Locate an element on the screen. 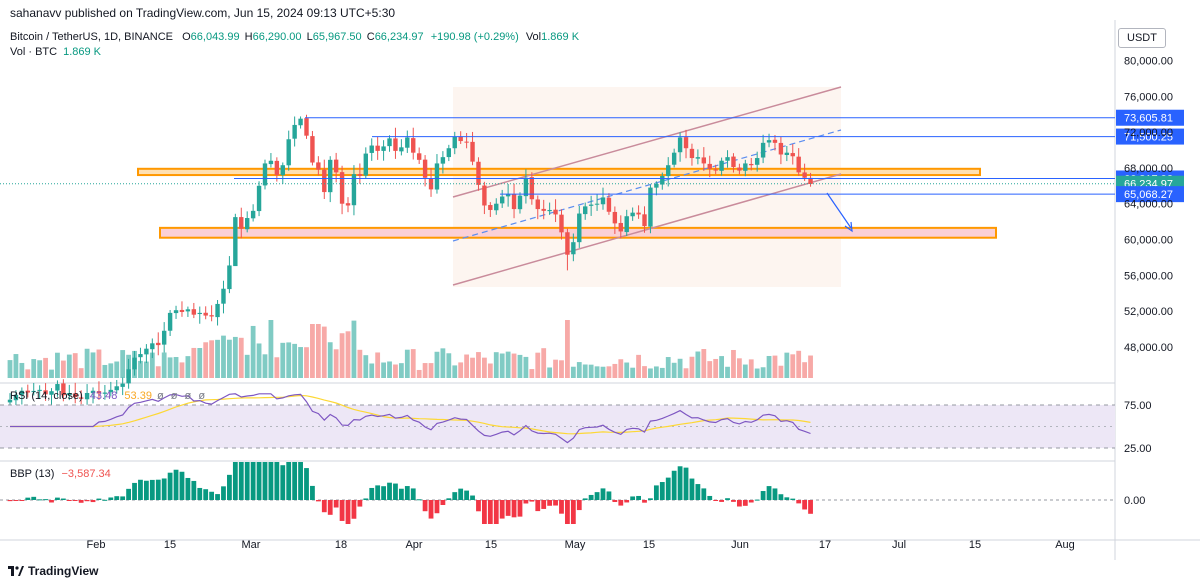  tradingview-footer: TradingView is located at coordinates (53, 571).